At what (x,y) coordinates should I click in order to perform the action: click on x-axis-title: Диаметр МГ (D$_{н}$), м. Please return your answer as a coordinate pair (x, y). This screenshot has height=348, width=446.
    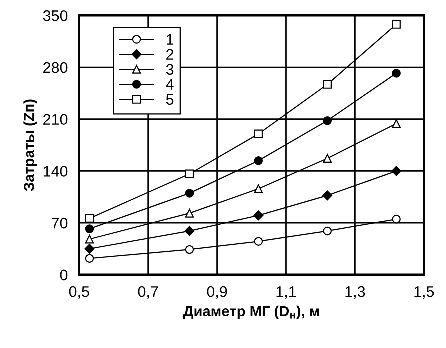
    Looking at the image, I should click on (252, 313).